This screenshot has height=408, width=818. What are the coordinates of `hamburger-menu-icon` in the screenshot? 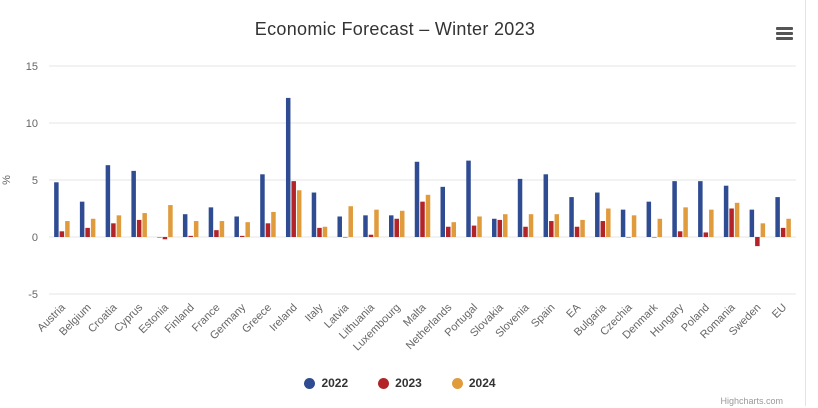 It's located at (784, 34).